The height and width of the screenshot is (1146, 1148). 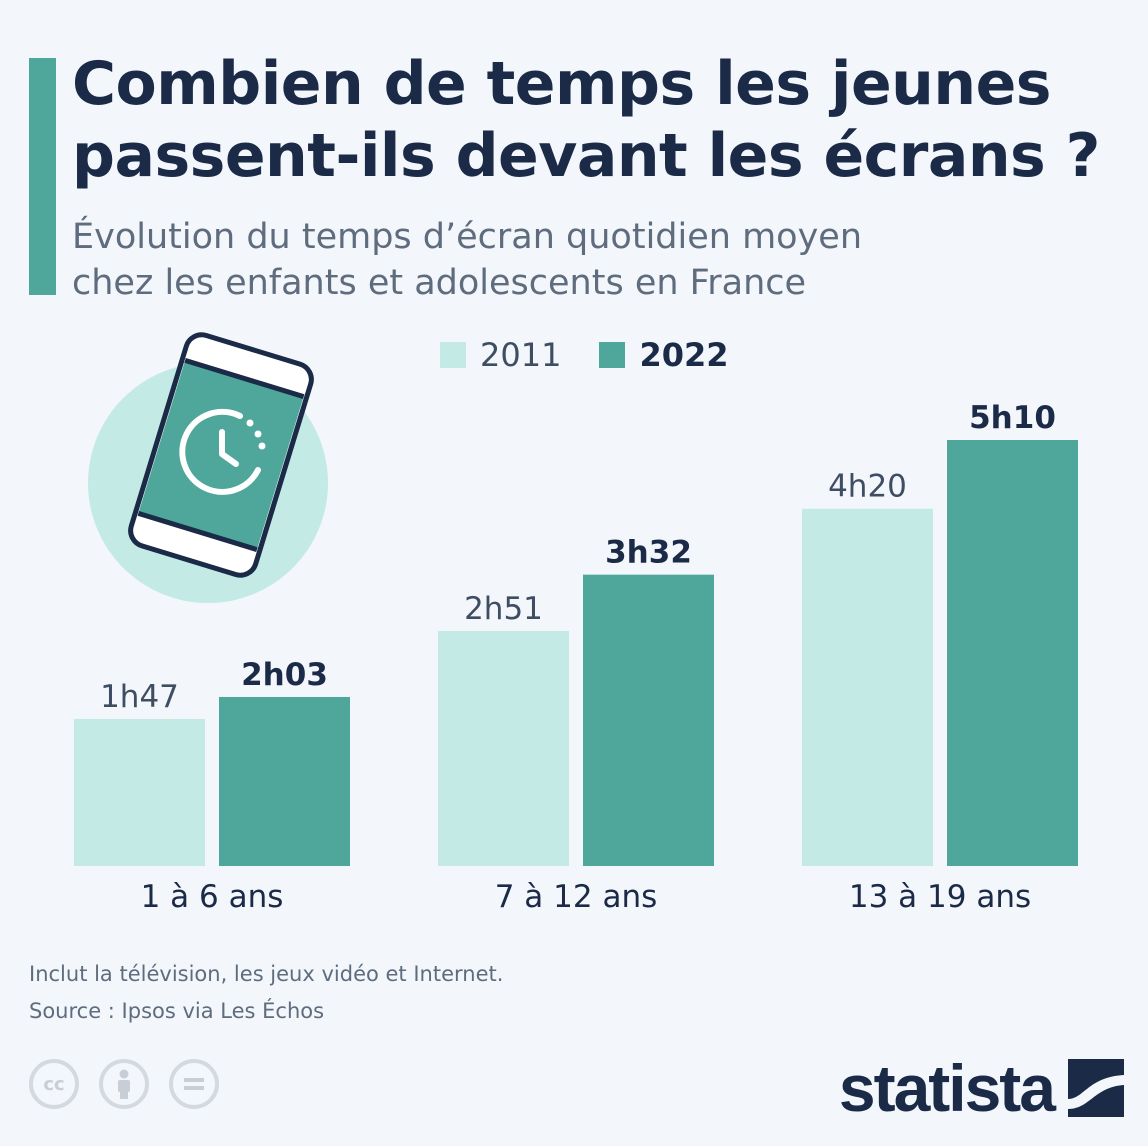 I want to click on title-accent-bar, so click(x=42, y=176).